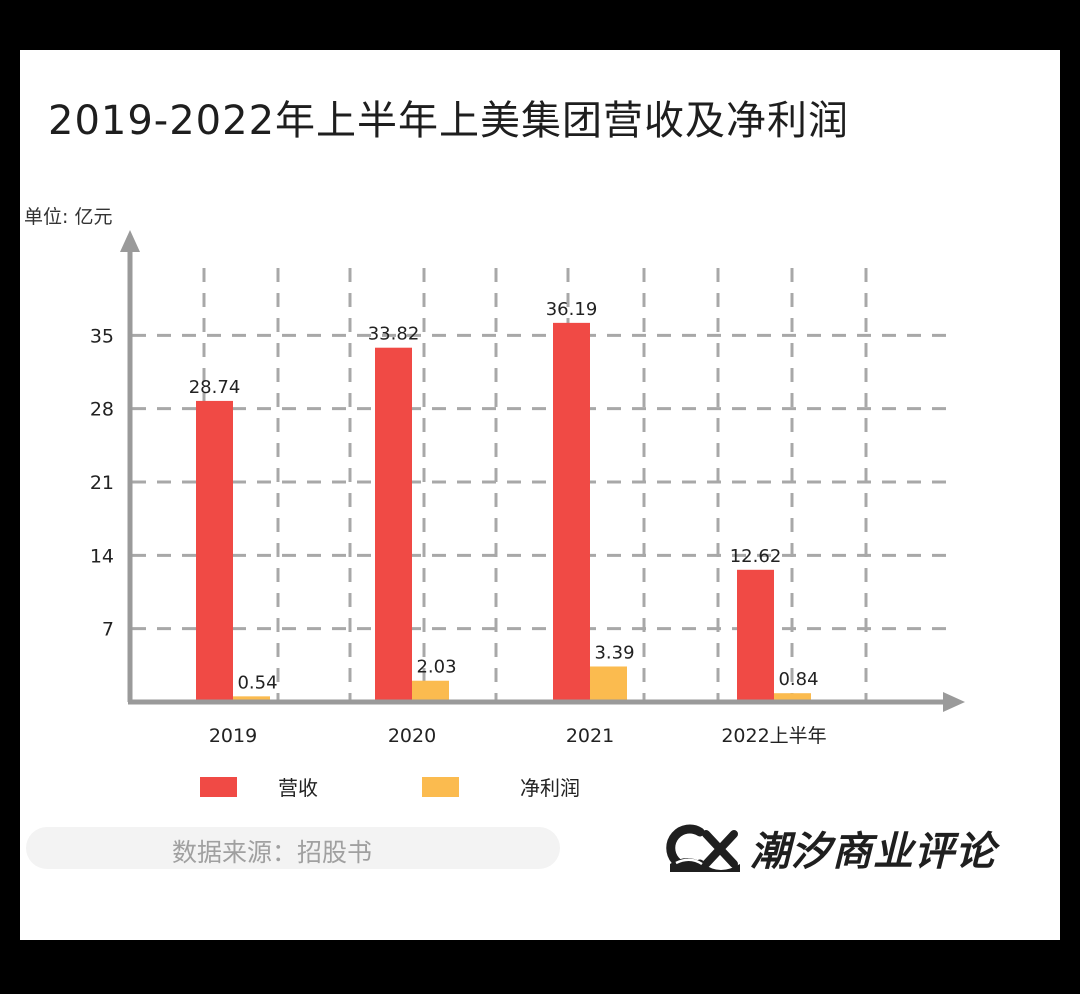  Describe the element at coordinates (798, 679) in the screenshot. I see `net-profit-data-label: 0.84` at that location.